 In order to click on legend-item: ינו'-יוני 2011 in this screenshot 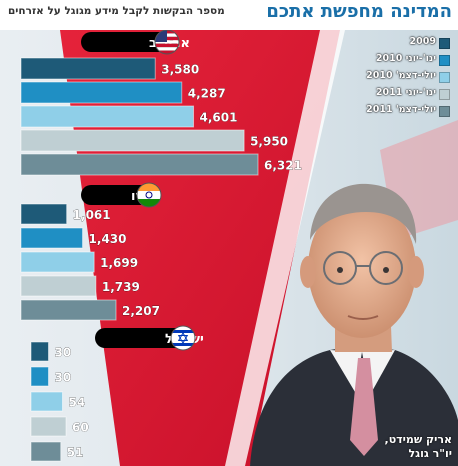, I will do `click(393, 94)`.